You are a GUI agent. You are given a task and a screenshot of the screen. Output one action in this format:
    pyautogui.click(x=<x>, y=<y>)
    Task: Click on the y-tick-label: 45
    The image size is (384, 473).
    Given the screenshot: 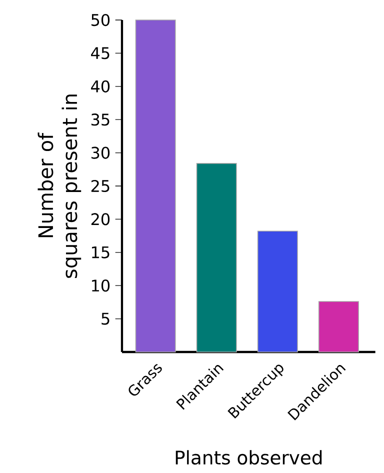 What is the action you would take?
    pyautogui.click(x=100, y=53)
    